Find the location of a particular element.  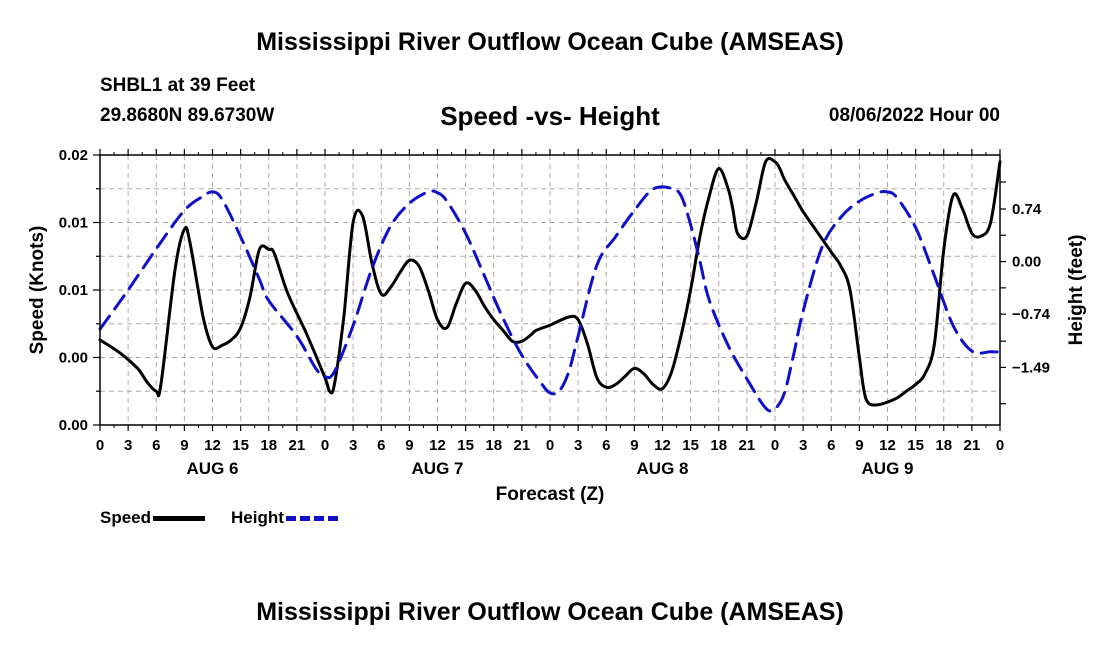

legend-speed-swatch is located at coordinates (179, 519).